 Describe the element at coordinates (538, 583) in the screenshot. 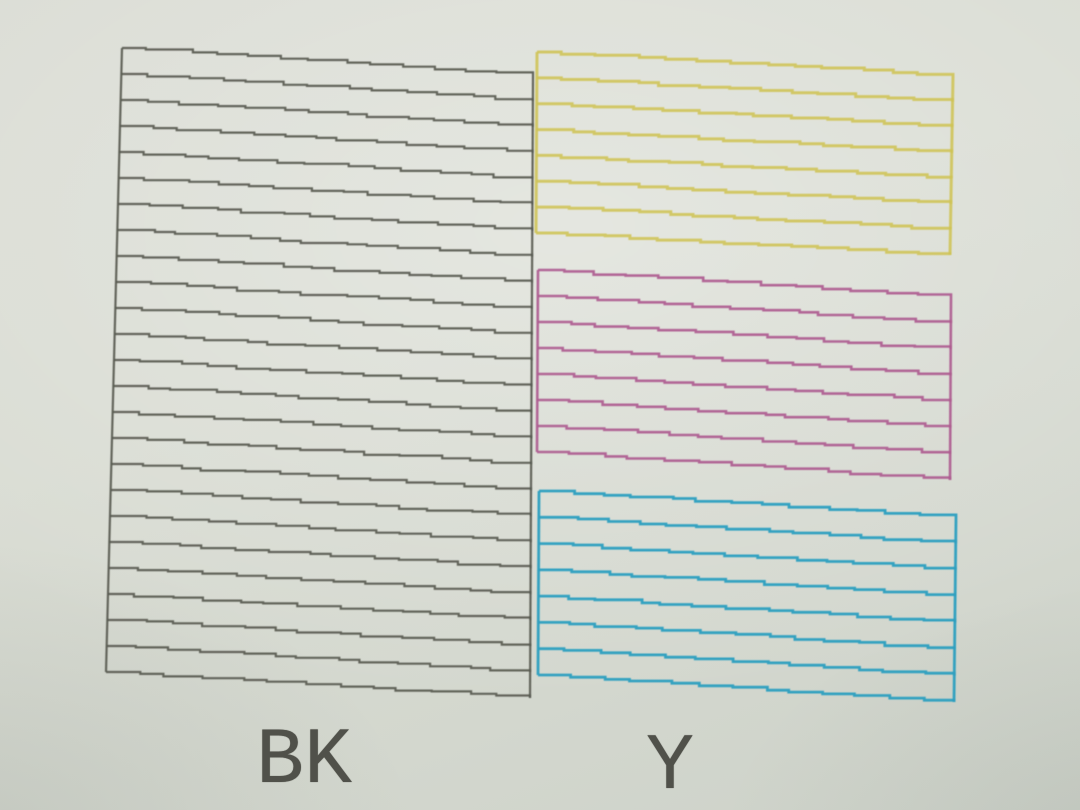

I see `c-left-edge` at that location.